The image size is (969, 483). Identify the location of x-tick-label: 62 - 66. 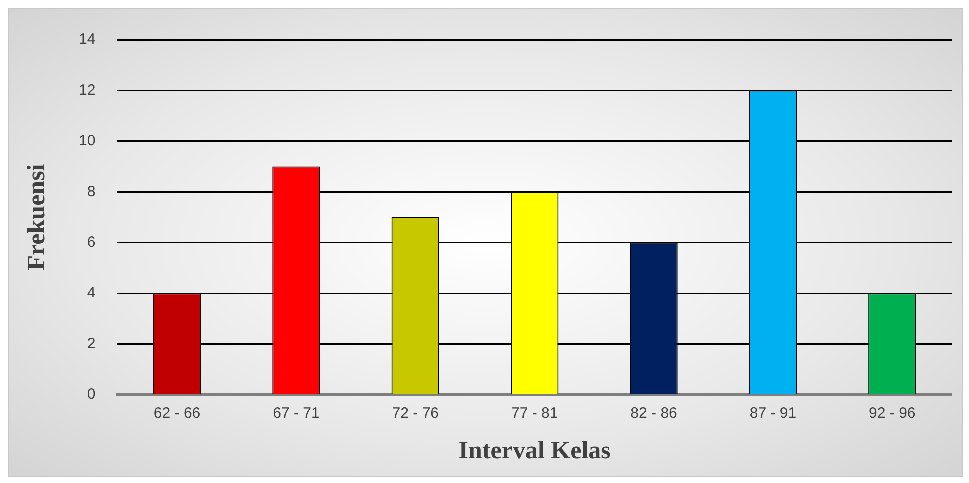
(177, 413).